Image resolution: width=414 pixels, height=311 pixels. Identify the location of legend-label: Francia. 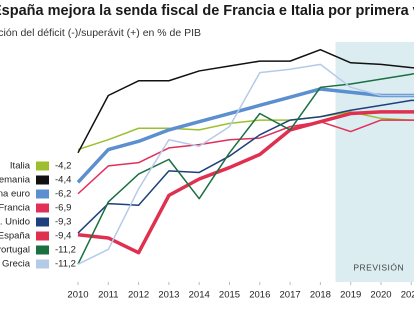
(15, 208).